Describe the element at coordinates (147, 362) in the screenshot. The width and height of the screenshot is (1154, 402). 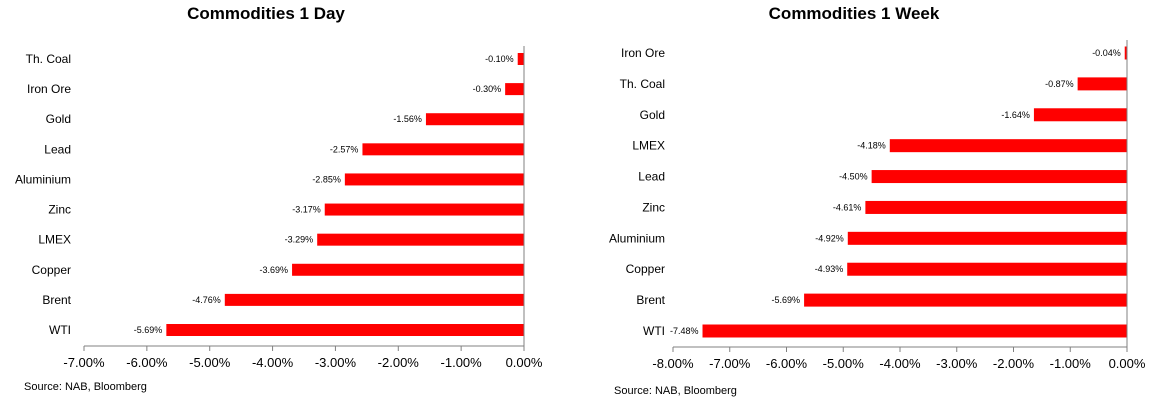
I see `chart-1-day-x-tick-label: -6.00%` at that location.